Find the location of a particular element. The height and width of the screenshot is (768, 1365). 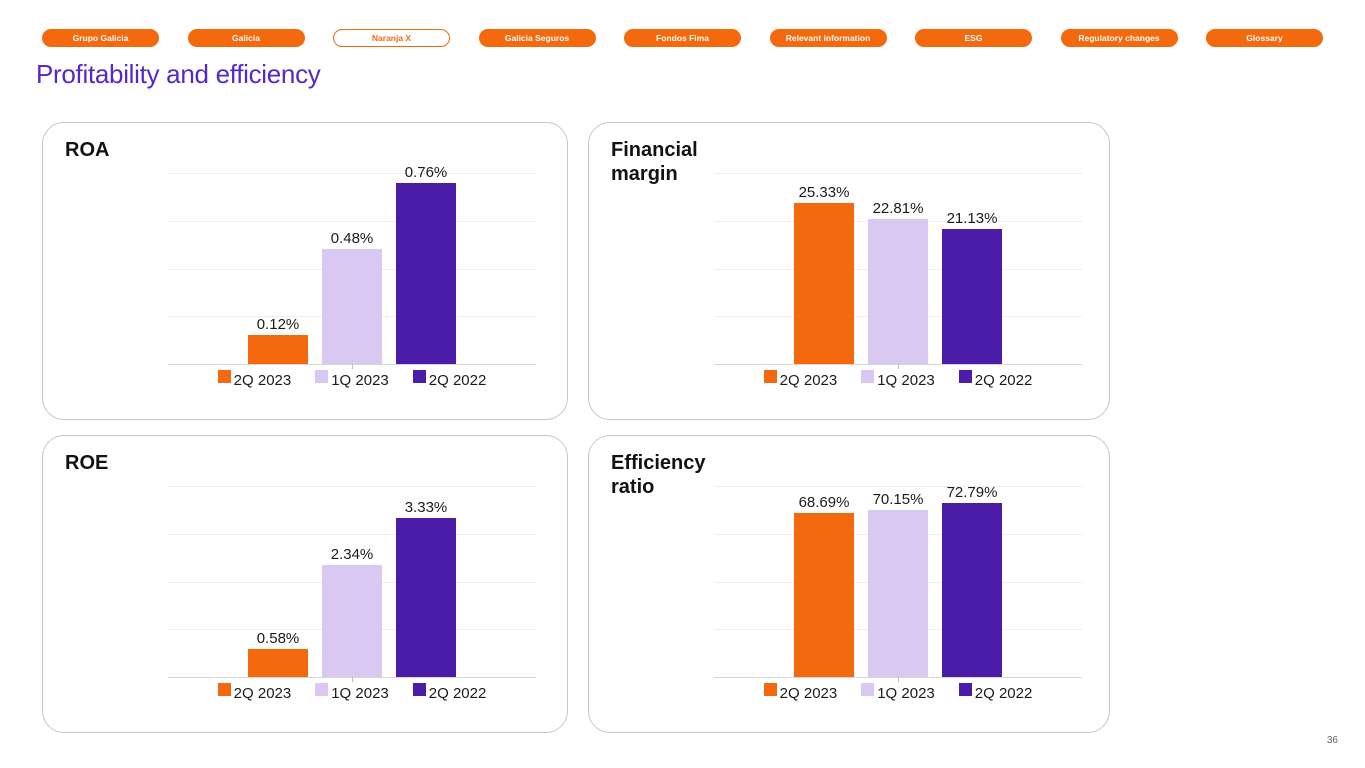

nav-pill-esg: ESG is located at coordinates (973, 38).